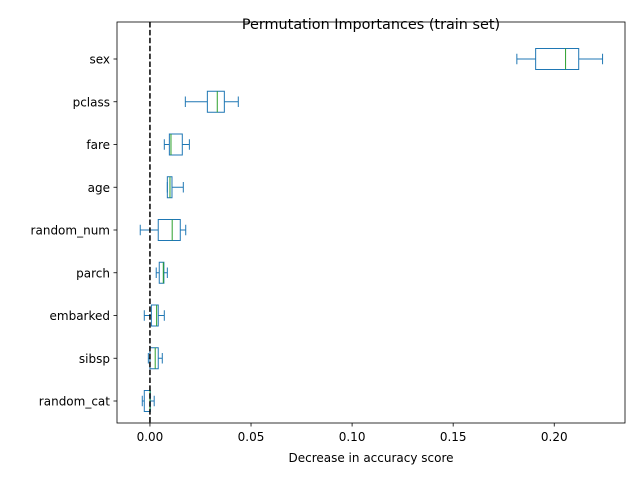 This screenshot has height=484, width=640. What do you see at coordinates (453, 437) in the screenshot?
I see `x-tick-label: 0.15` at bounding box center [453, 437].